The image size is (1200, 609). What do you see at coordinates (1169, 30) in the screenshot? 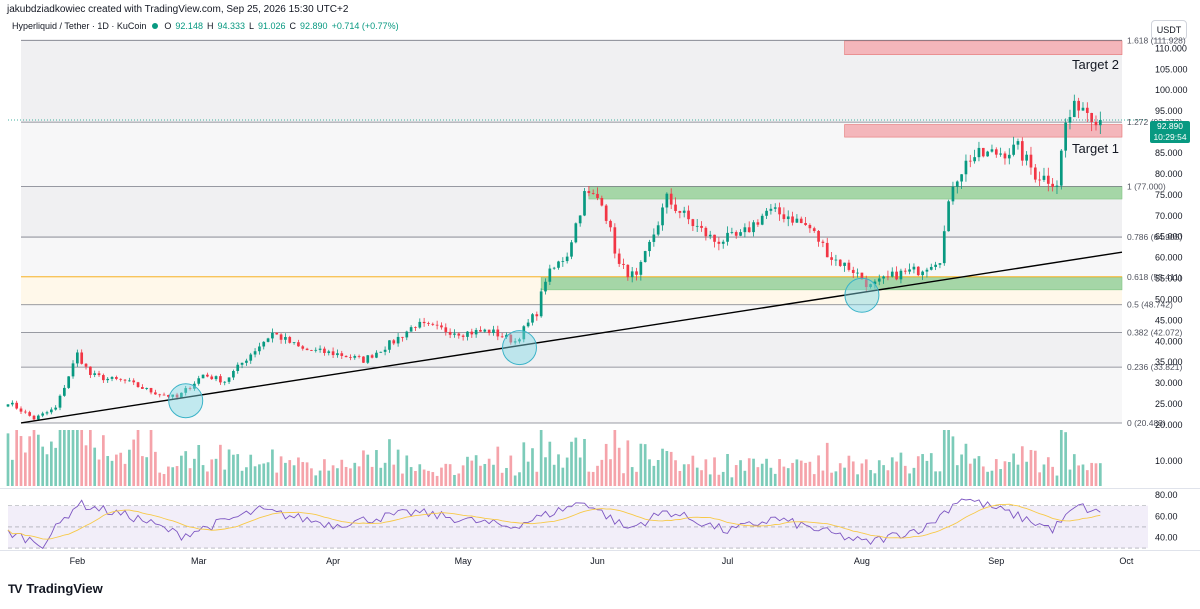
I see `currency-button: USDT` at bounding box center [1169, 30].